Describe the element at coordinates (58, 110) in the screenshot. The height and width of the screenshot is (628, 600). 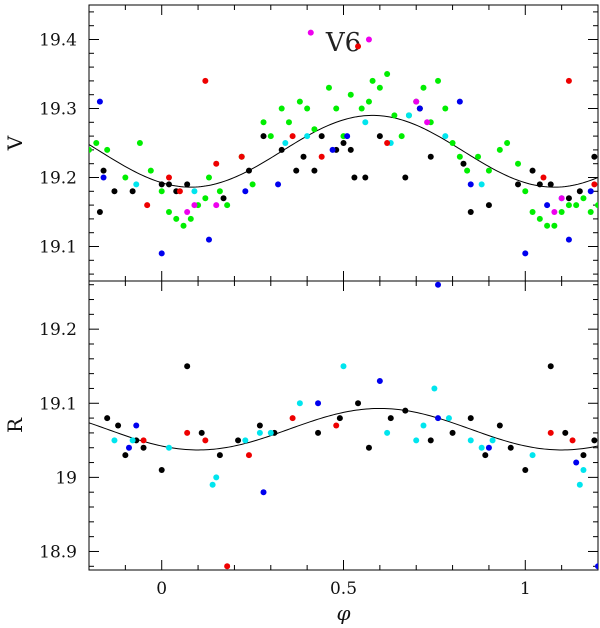
I see `y-tick-label: 19.3` at that location.